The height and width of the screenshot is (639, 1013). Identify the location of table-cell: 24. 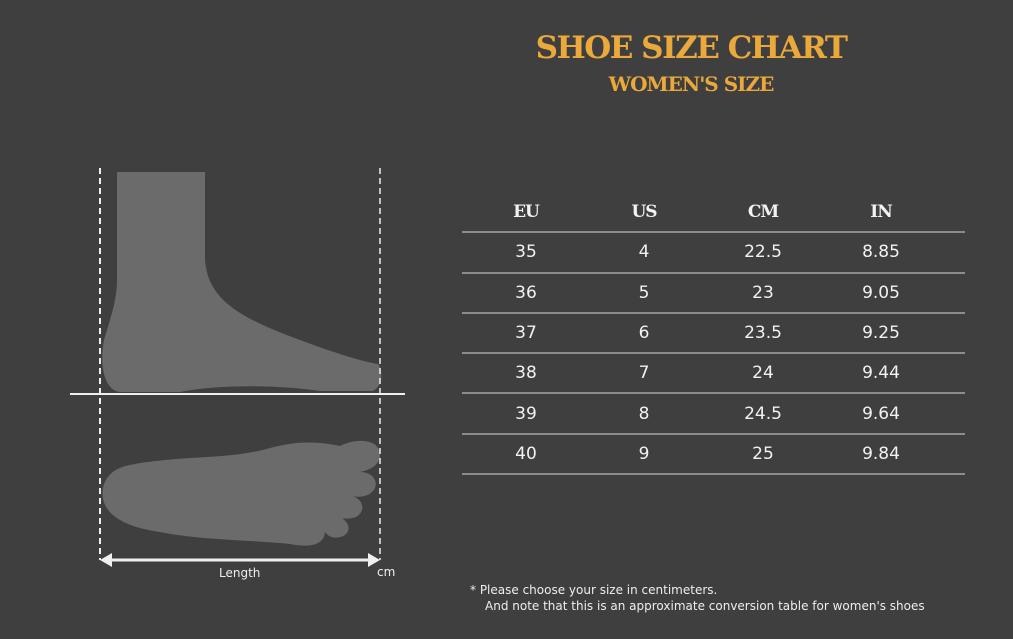
(763, 373).